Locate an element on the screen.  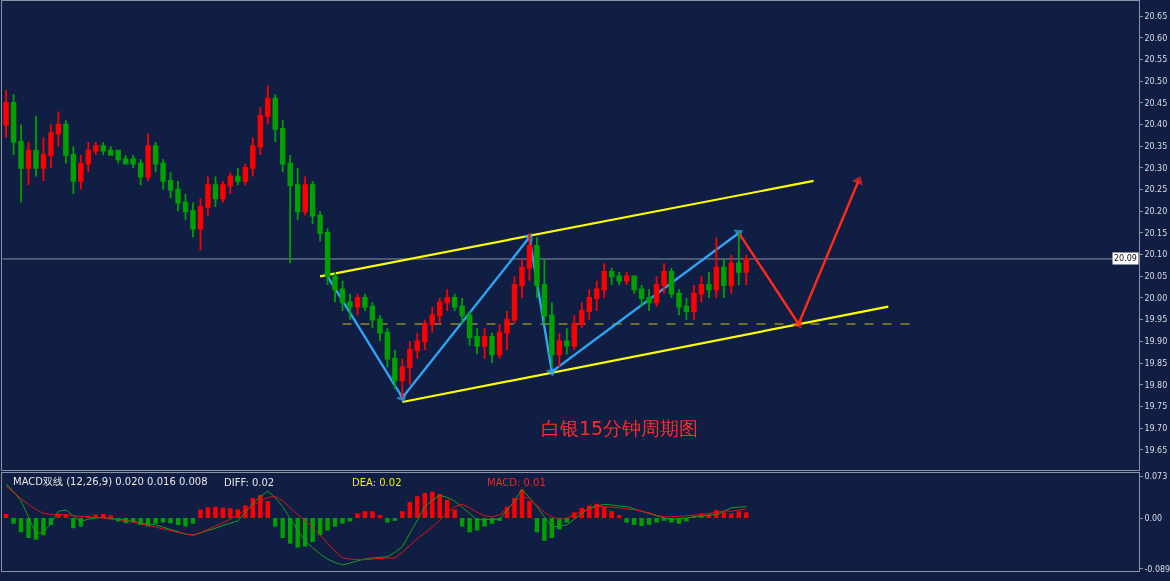
y-tick-label: 20.05 is located at coordinates (1156, 277).